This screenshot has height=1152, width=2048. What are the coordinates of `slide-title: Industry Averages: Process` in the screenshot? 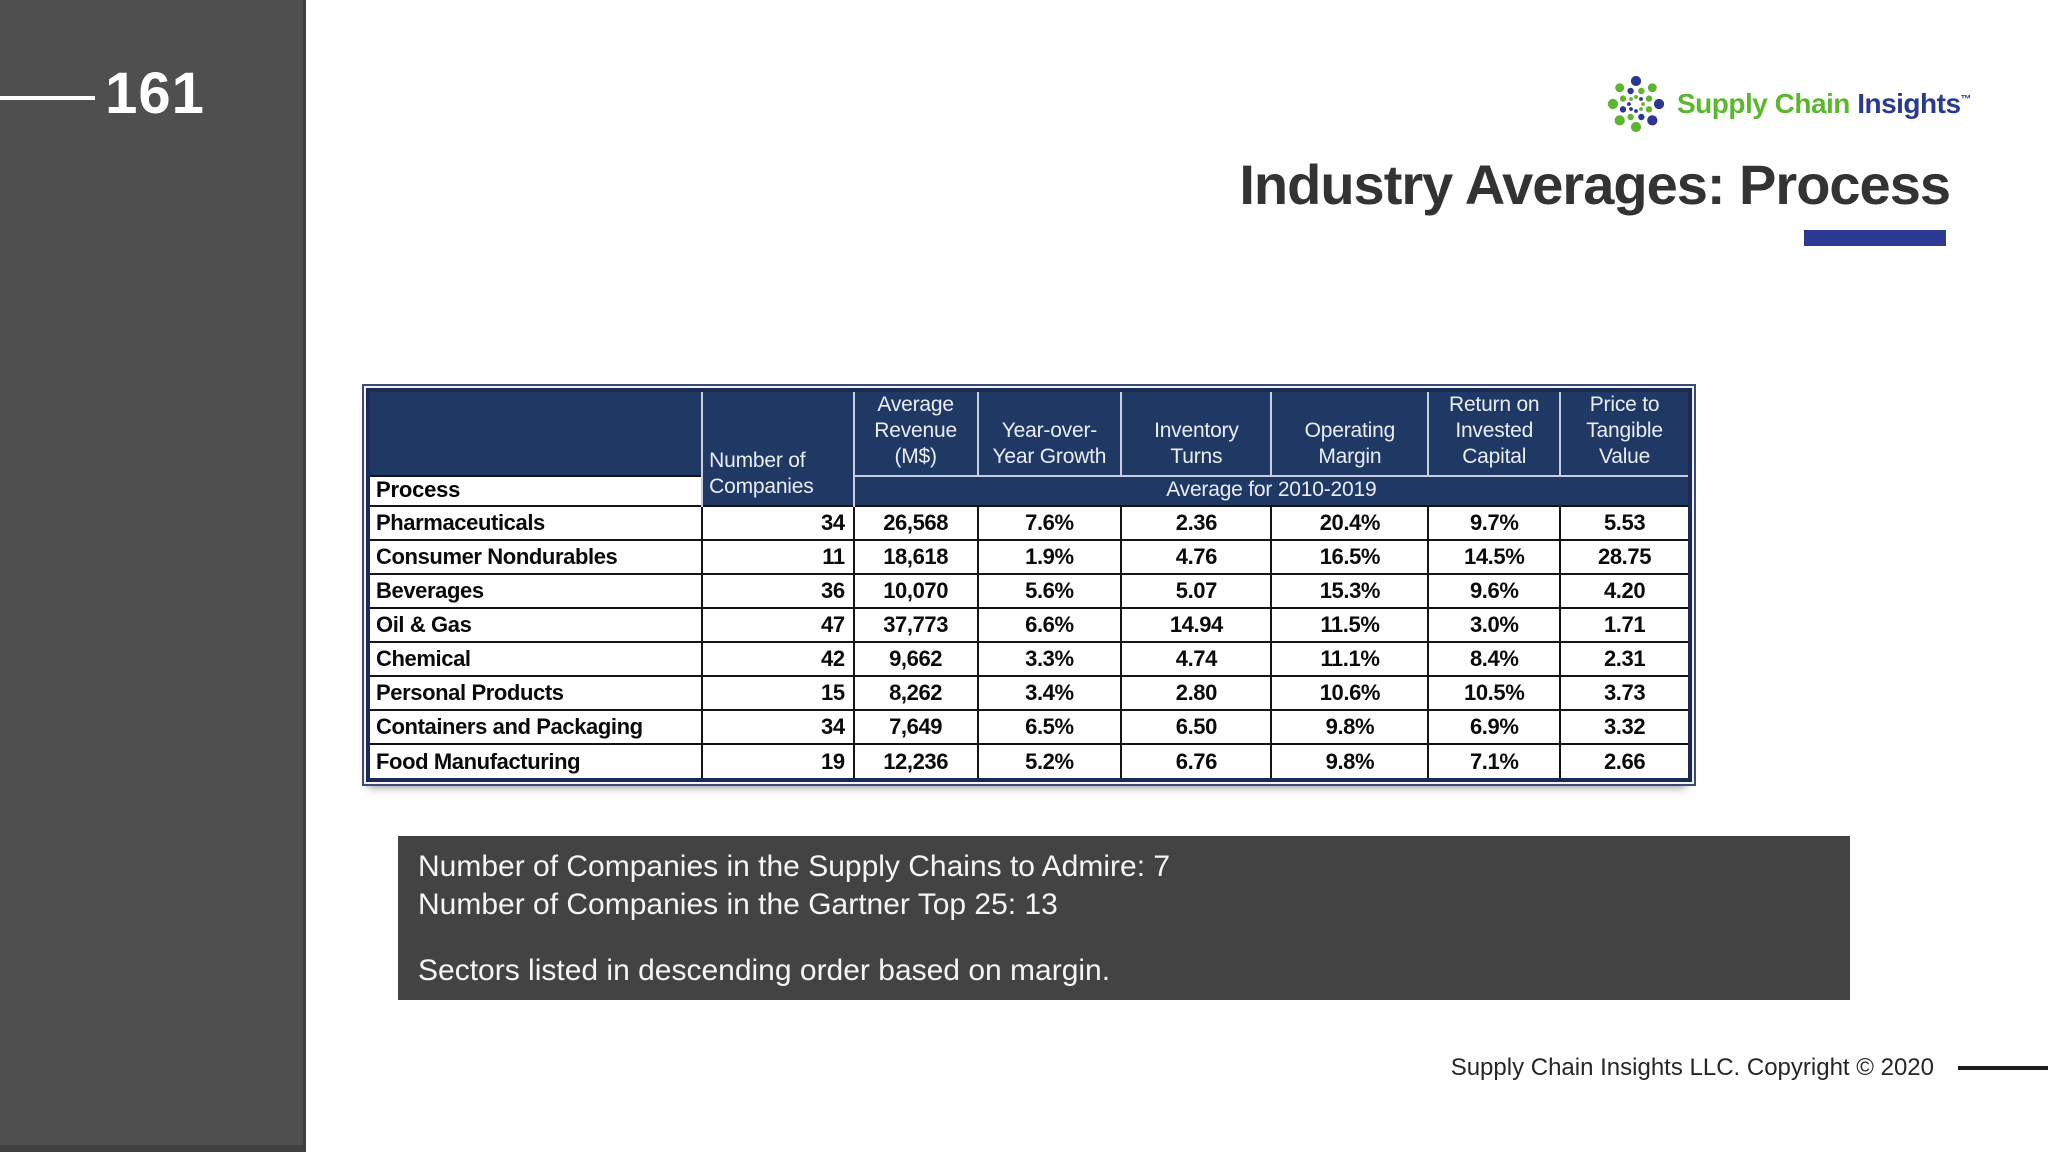 It's located at (1595, 184).